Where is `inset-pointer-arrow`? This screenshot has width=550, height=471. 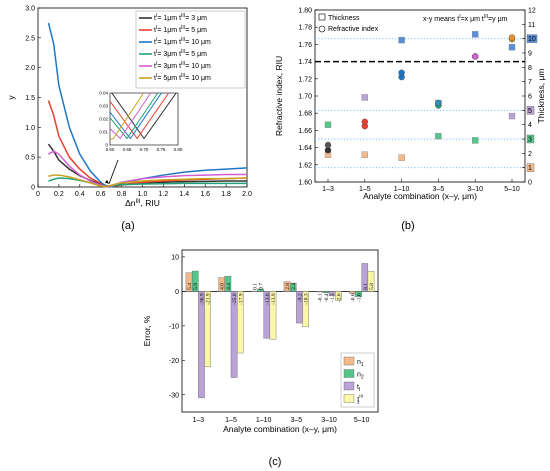
inset-pointer-arrow is located at coordinates (113, 171).